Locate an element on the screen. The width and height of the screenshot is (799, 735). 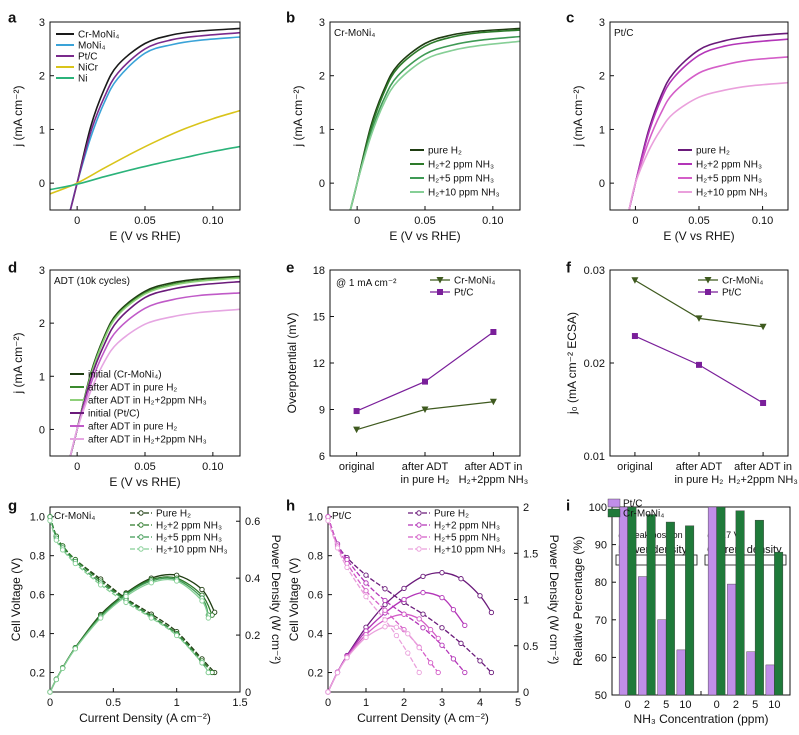
y-tick-label: 0 is located at coordinates (248, 693).